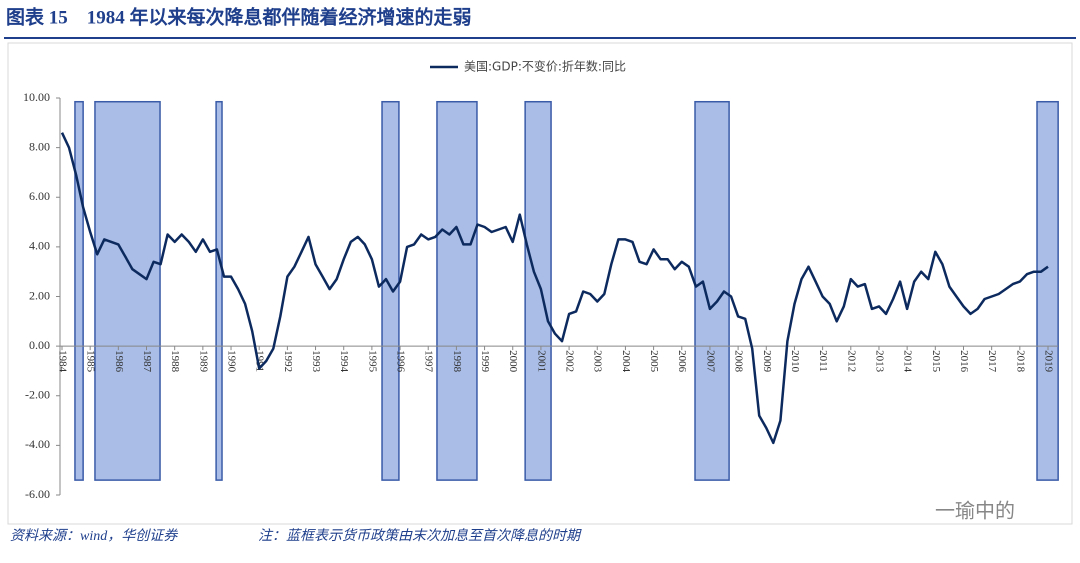 The height and width of the screenshot is (563, 1080). What do you see at coordinates (851, 361) in the screenshot?
I see `x-tick-label: 2012` at bounding box center [851, 361].